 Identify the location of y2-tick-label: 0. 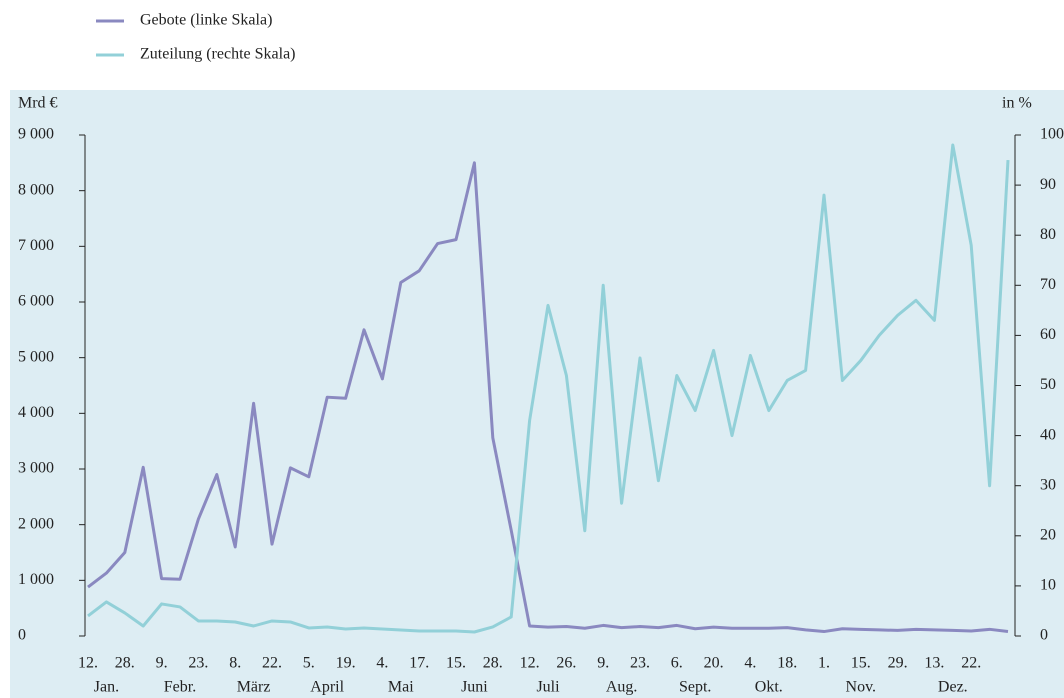
(1044, 635).